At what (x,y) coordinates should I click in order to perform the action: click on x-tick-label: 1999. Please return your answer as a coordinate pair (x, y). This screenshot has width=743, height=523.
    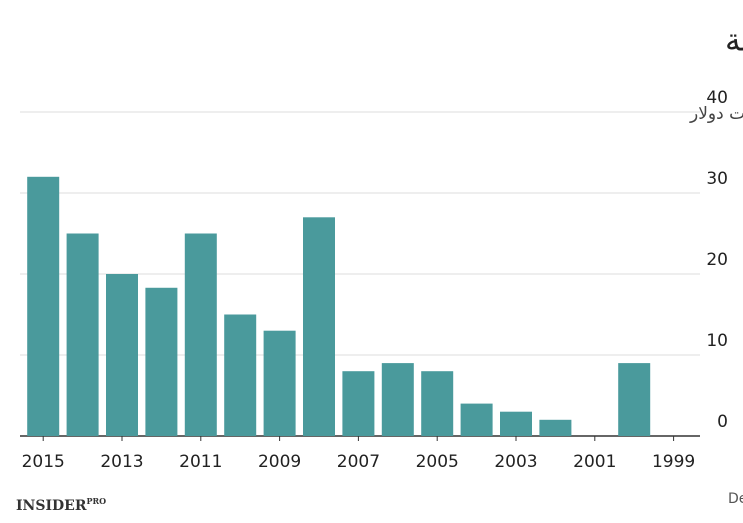
    Looking at the image, I should click on (673, 462).